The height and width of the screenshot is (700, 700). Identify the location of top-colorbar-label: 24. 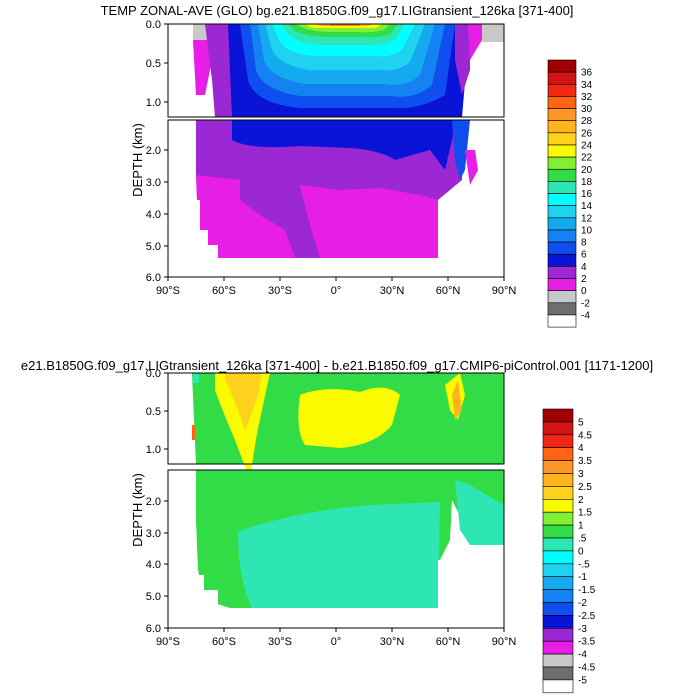
(587, 145).